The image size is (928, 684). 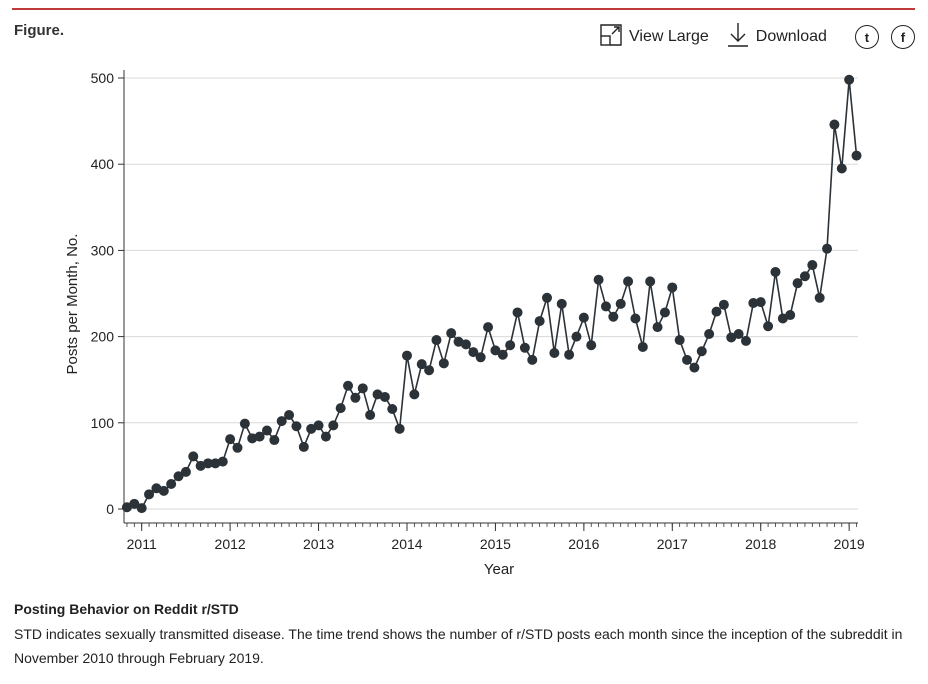 I want to click on x-tick-label: 2014, so click(x=406, y=544).